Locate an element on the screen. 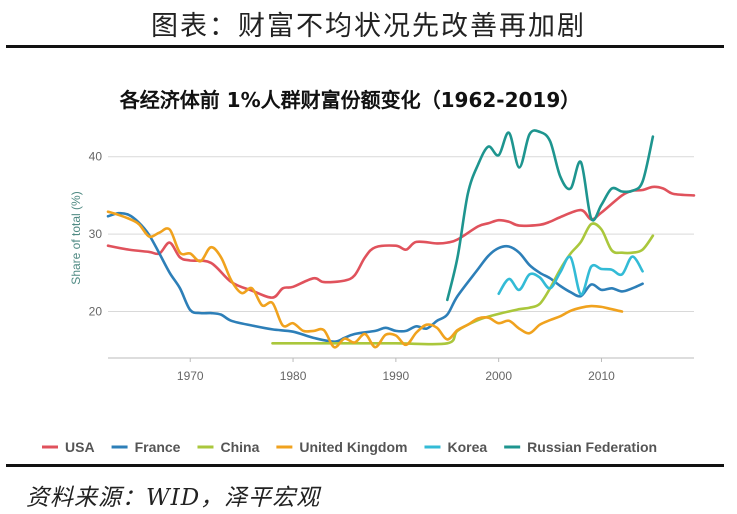 Image resolution: width=737 pixels, height=514 pixels. x-tick-label: 1970 is located at coordinates (190, 376).